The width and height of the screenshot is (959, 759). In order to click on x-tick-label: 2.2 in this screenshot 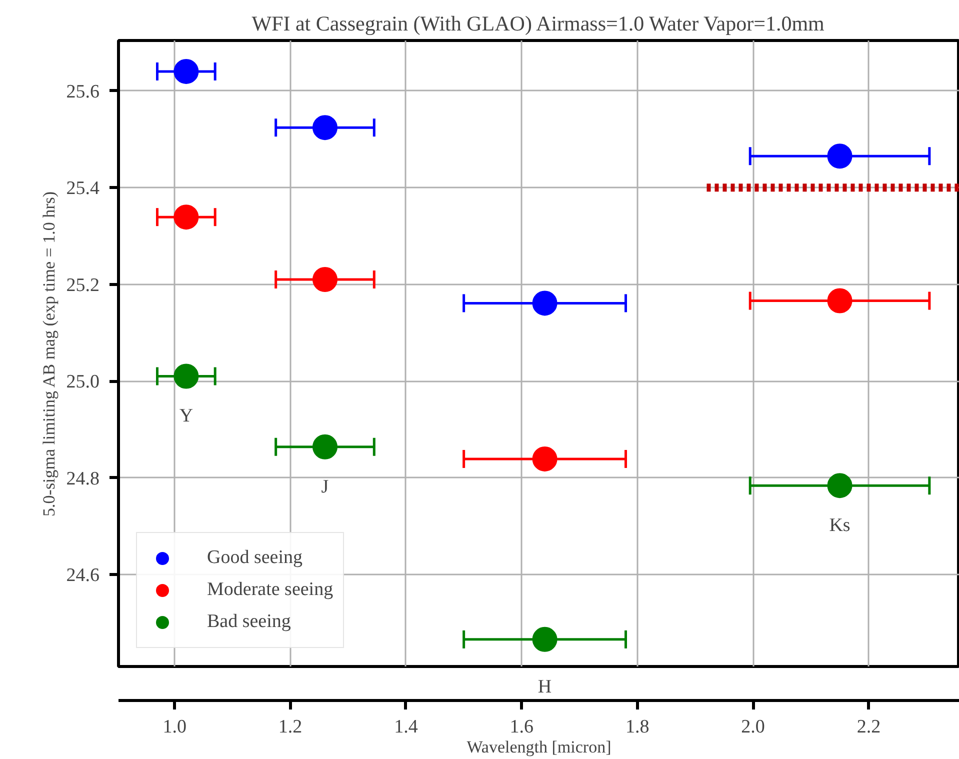, I will do `click(868, 727)`.